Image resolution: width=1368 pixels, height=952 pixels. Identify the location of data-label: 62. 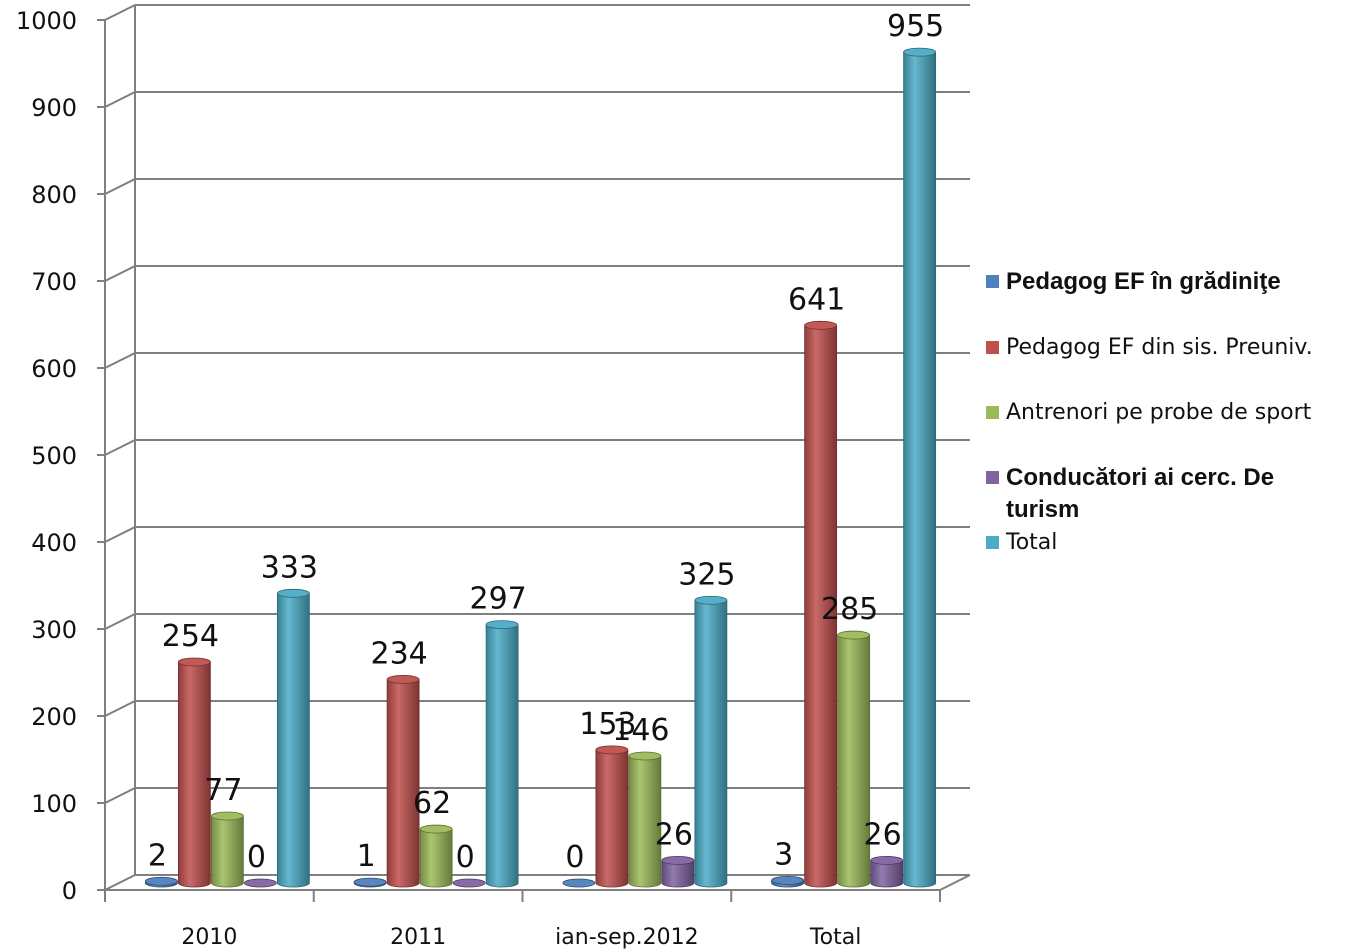
(432, 803).